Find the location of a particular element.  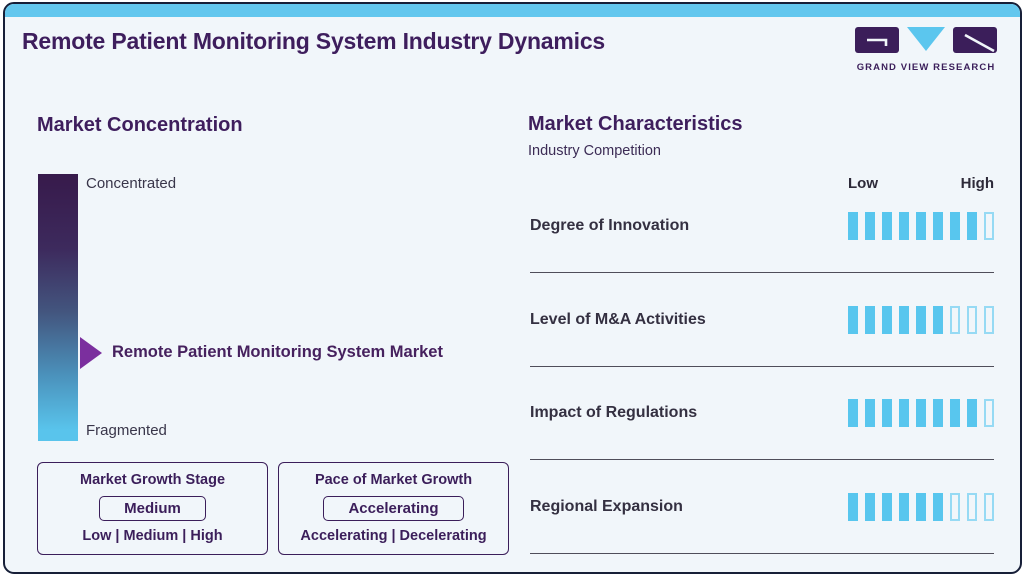

characteristic-row: Regional Expansion is located at coordinates (762, 531).